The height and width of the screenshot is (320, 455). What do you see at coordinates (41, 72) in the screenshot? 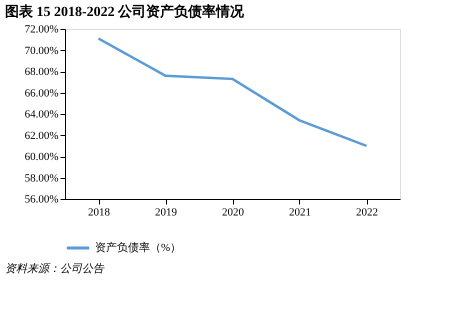
I see `y-tick-label: 68.00%` at bounding box center [41, 72].